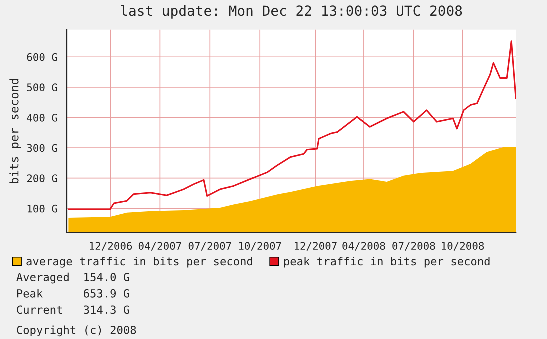 The height and width of the screenshot is (339, 547). What do you see at coordinates (387, 262) in the screenshot?
I see `legend-label: peak traffic in bits per second` at bounding box center [387, 262].